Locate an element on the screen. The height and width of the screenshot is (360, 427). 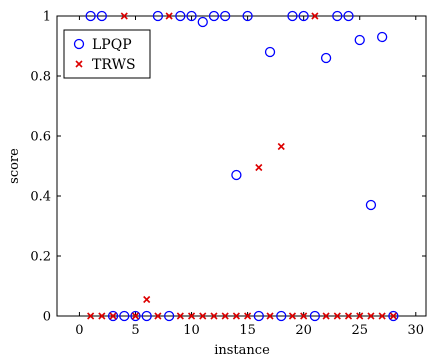
x-tick-label: 15 is located at coordinates (247, 330).